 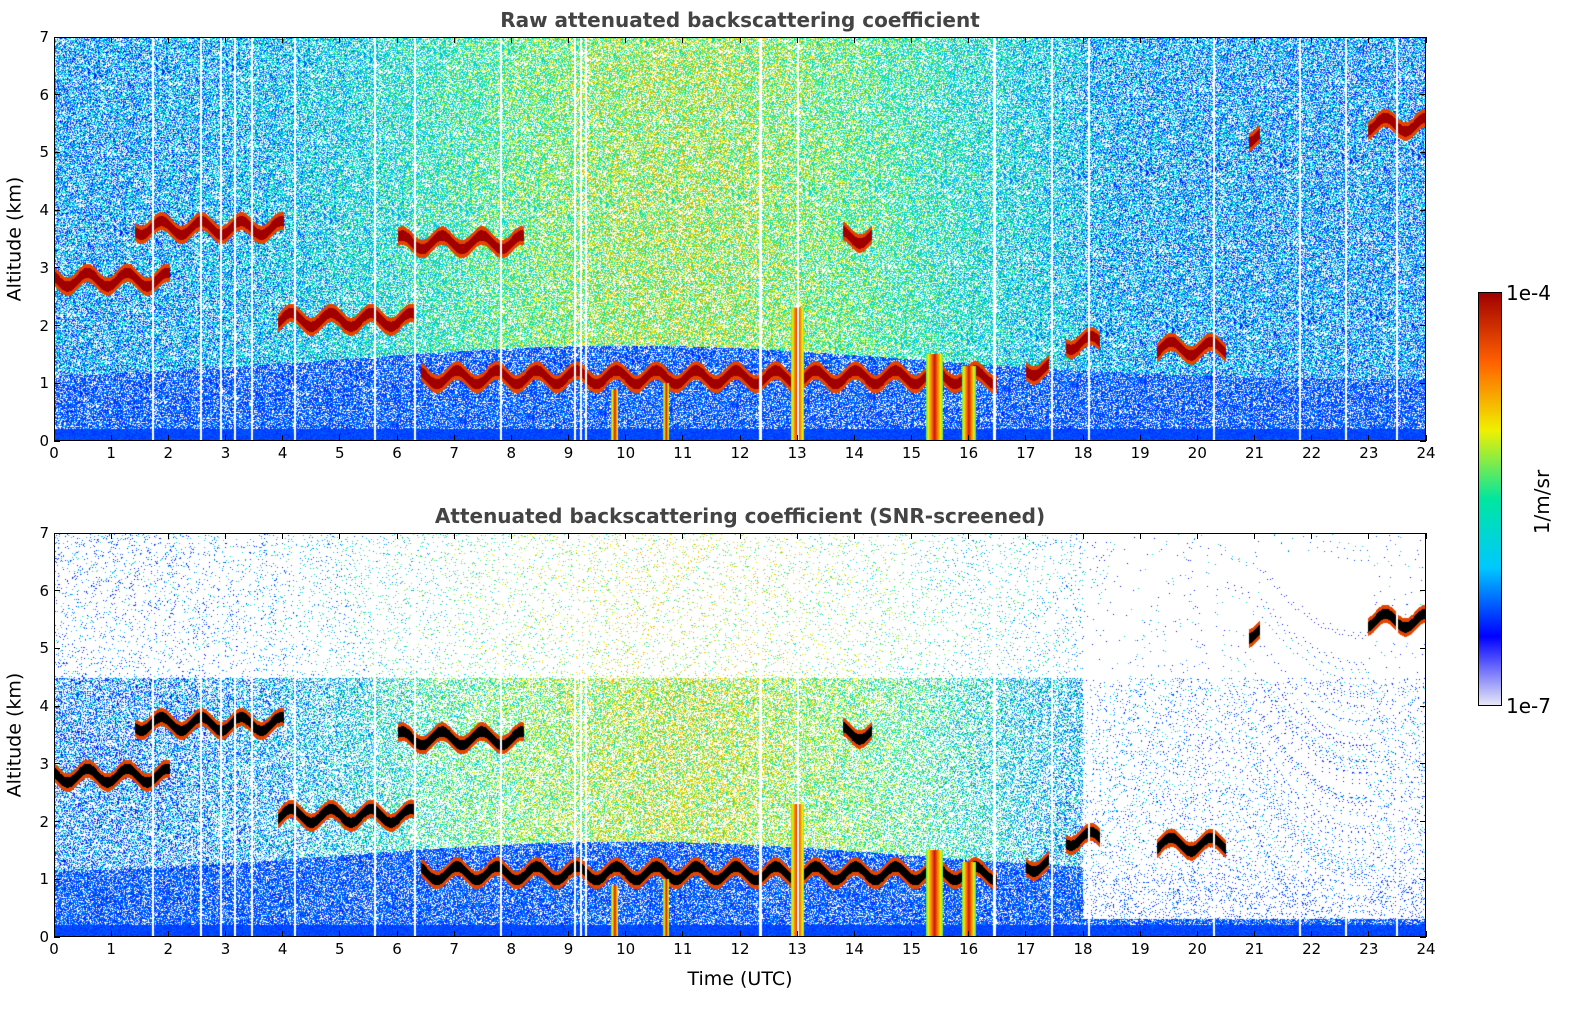 What do you see at coordinates (44, 94) in the screenshot?
I see `y-tick-label: 6` at bounding box center [44, 94].